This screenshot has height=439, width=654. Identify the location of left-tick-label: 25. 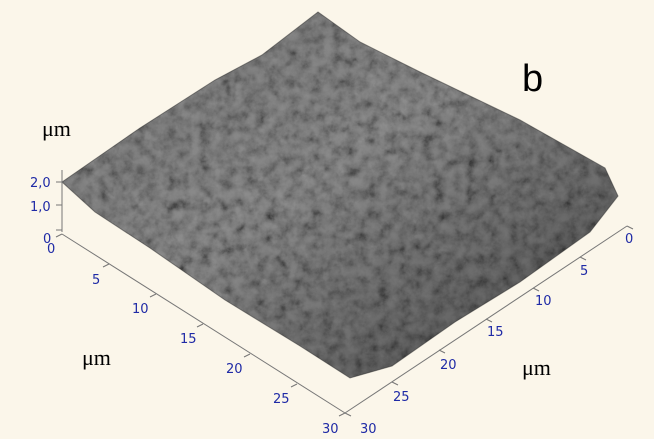
(281, 399).